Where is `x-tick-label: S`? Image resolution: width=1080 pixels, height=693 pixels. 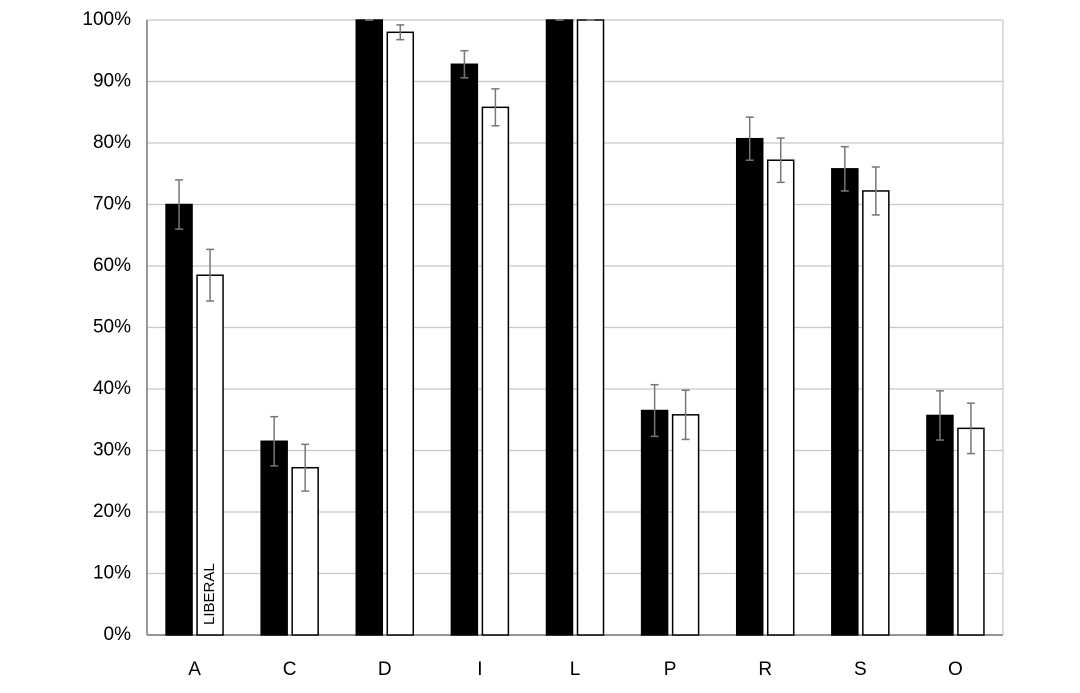
x-tick-label: S is located at coordinates (860, 669).